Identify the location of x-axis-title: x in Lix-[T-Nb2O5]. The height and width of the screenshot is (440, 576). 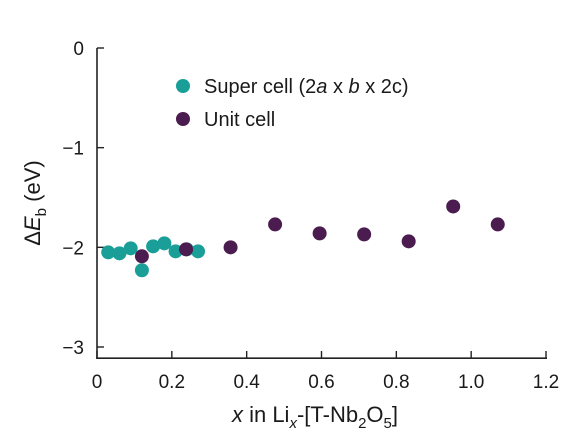
(314, 417).